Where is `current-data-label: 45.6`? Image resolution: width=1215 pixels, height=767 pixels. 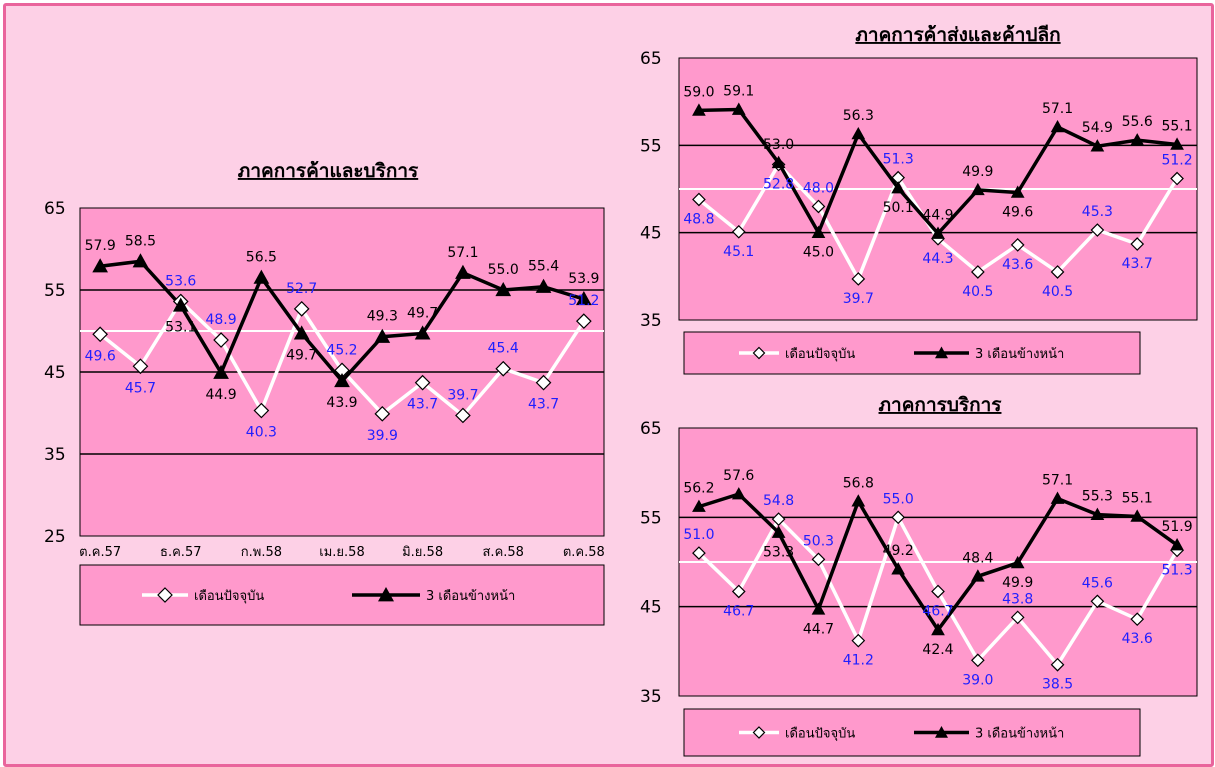 current-data-label: 45.6 is located at coordinates (1097, 583).